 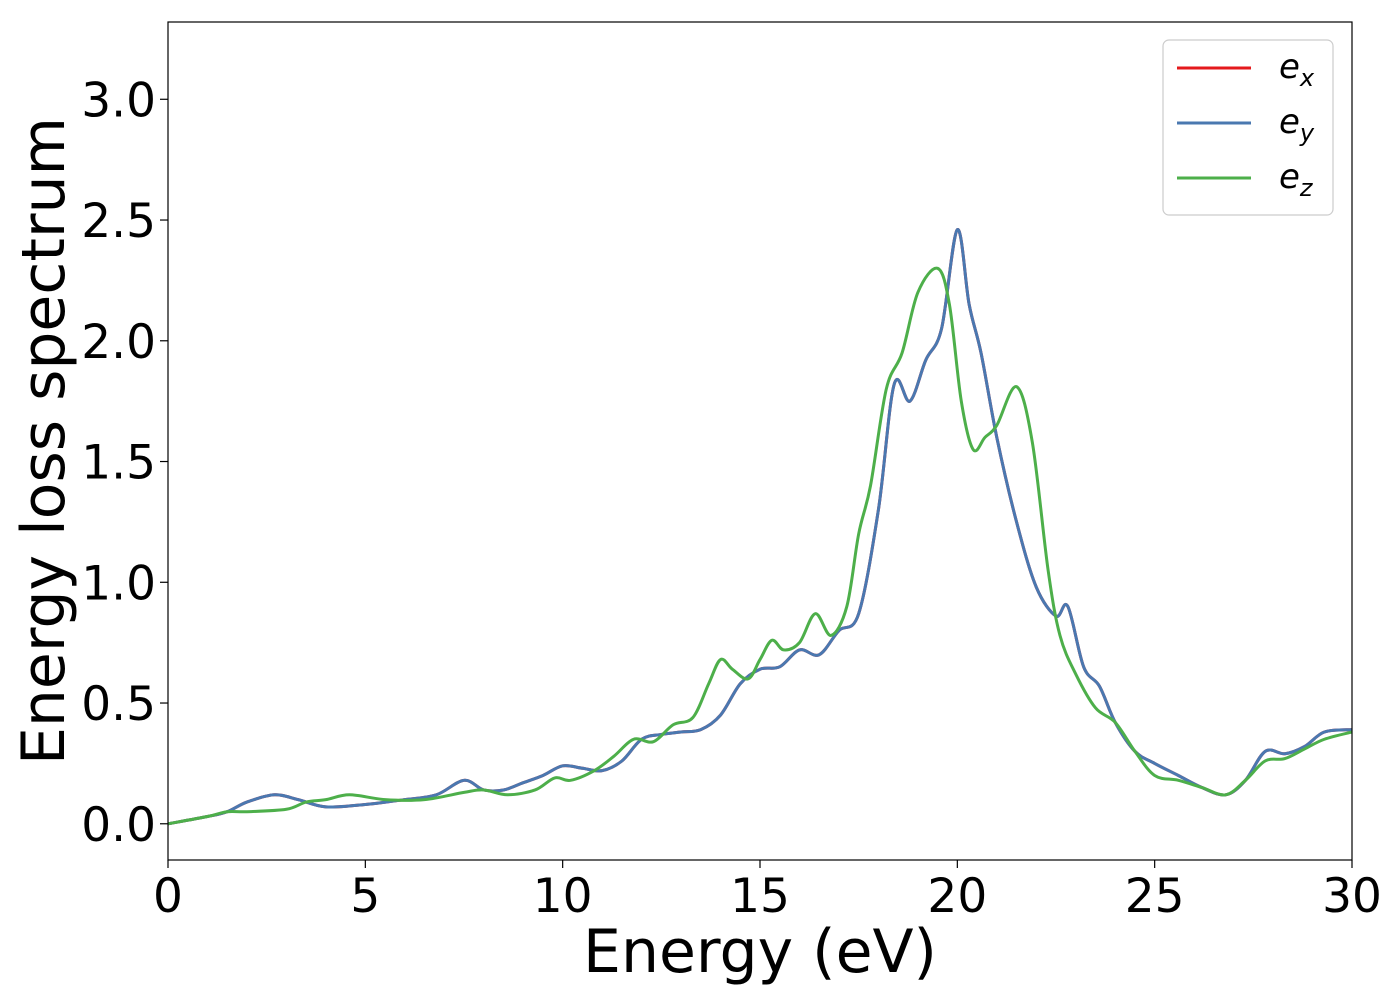 What do you see at coordinates (168, 896) in the screenshot?
I see `x-tick-label: 0` at bounding box center [168, 896].